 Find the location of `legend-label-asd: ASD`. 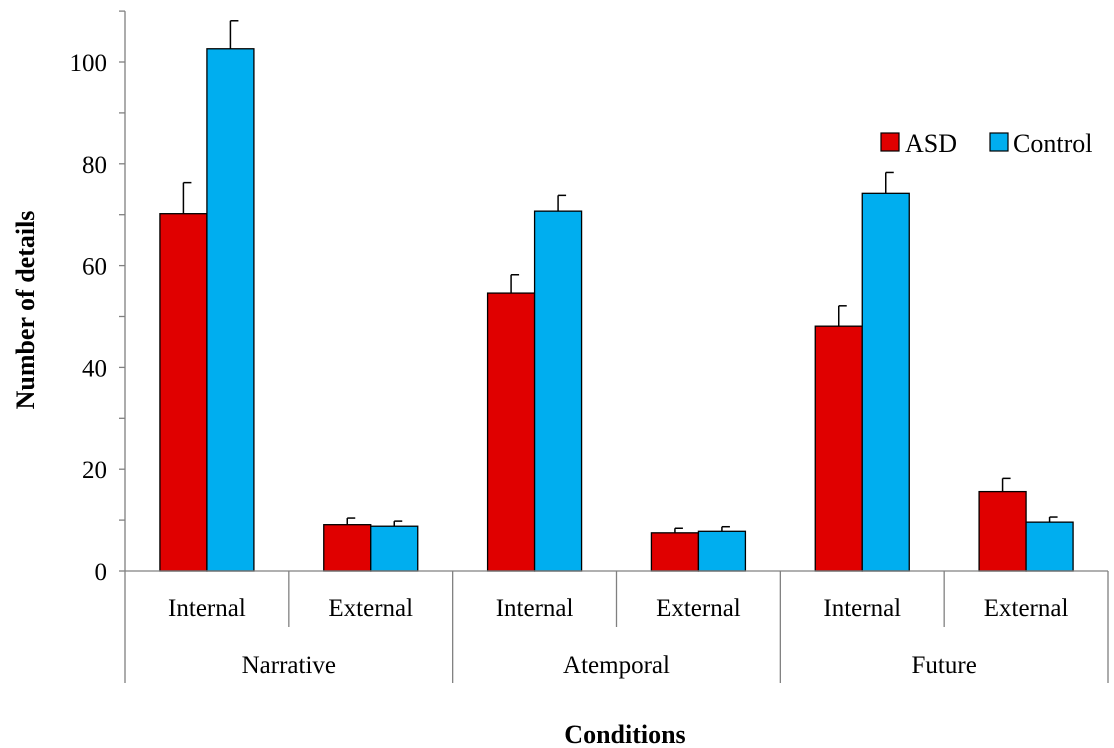

legend-label-asd: ASD is located at coordinates (931, 143).